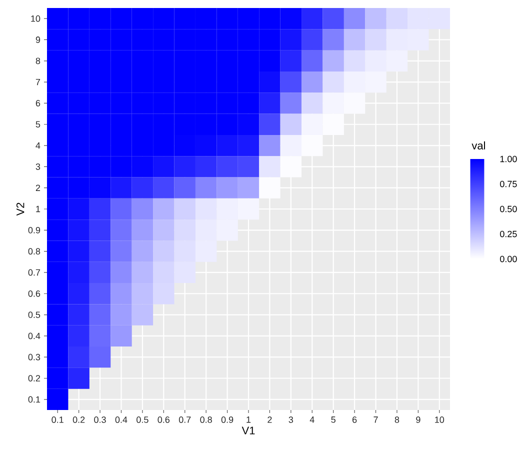 This screenshot has width=530, height=449. What do you see at coordinates (508, 209) in the screenshot?
I see `color-bar-label: 0.50` at bounding box center [508, 209].